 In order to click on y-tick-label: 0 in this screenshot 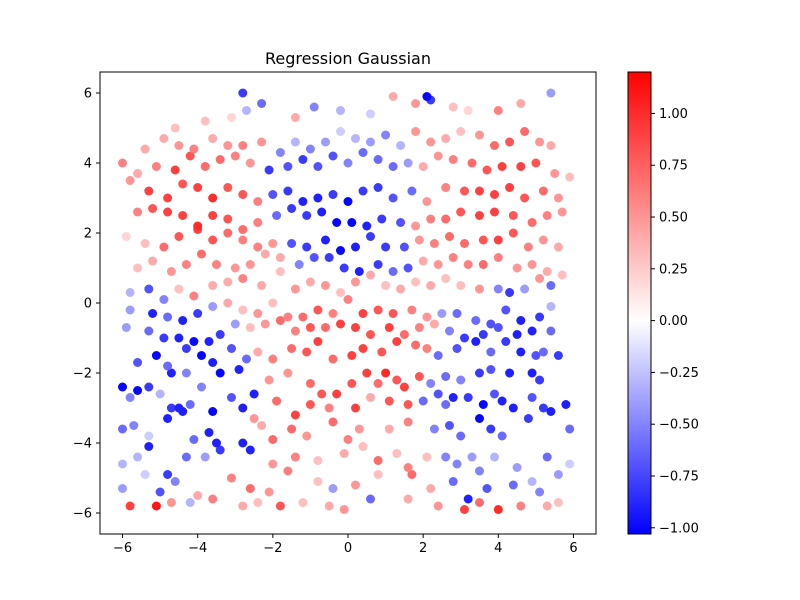, I will do `click(88, 304)`.